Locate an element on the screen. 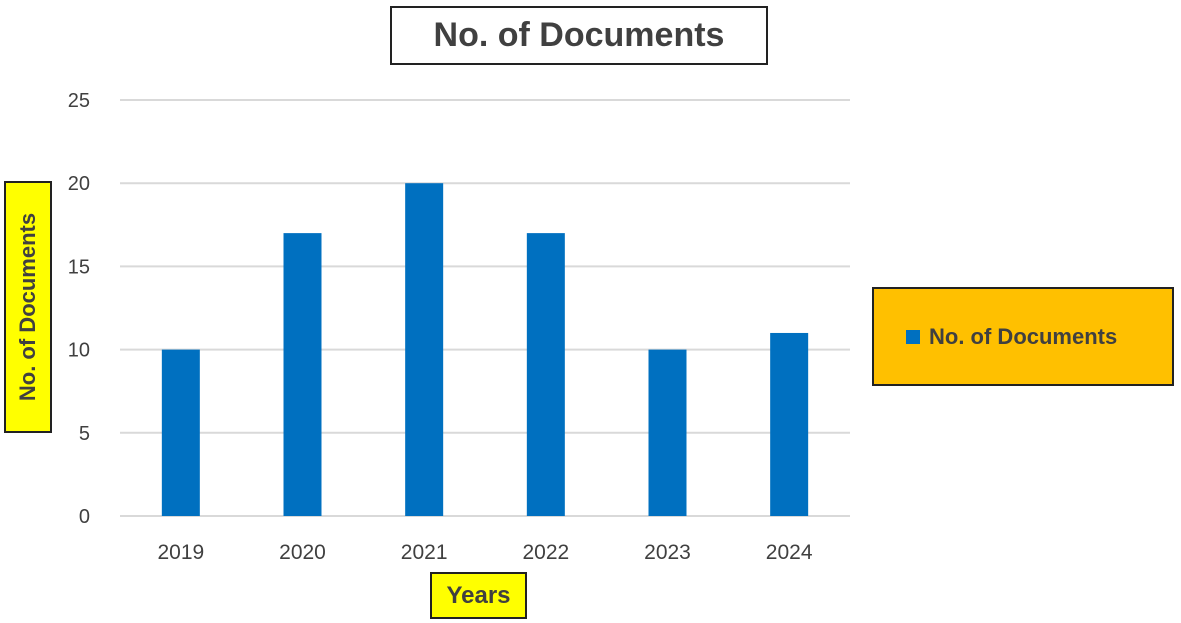  legend: No. of Documents is located at coordinates (1023, 336).